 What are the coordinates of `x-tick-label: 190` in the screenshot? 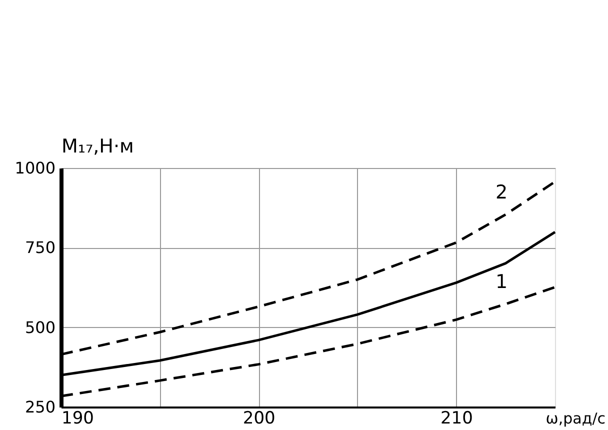 It's located at (78, 418).